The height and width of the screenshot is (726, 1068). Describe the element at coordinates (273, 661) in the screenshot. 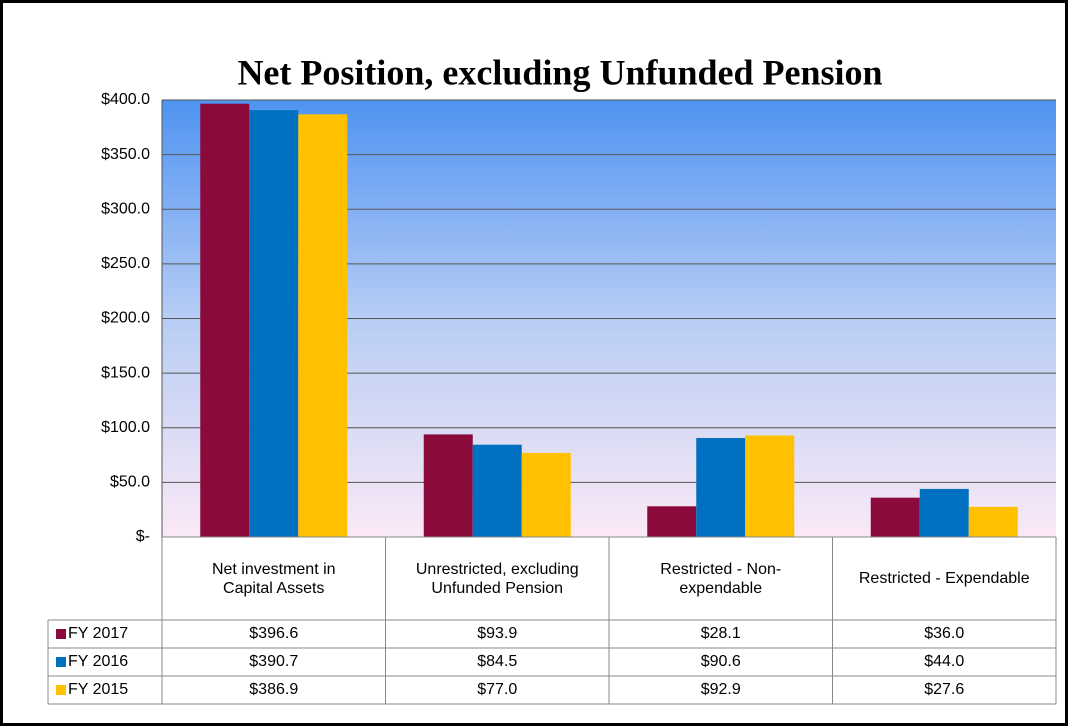

I see `table-value: $390.7` at that location.